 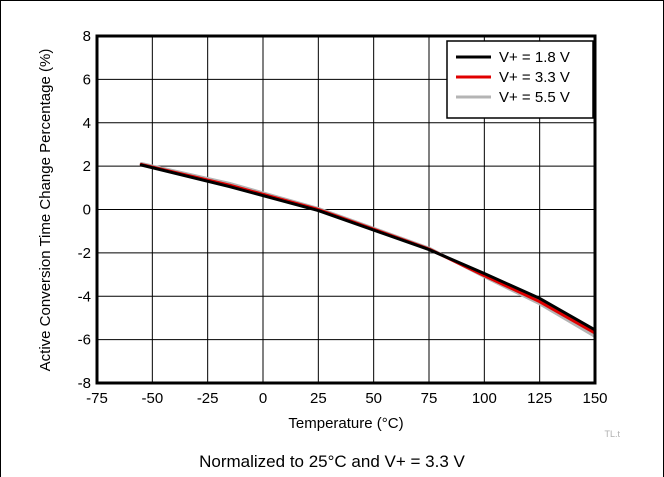 I want to click on y-tick-label: -8, so click(x=84, y=383).